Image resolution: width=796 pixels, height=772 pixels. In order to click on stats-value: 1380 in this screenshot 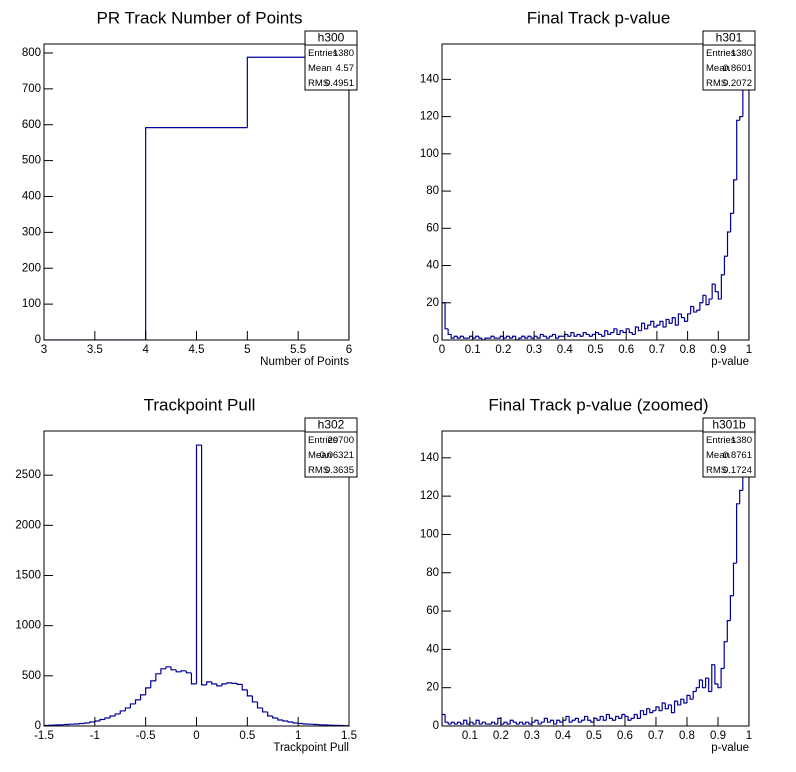, I will do `click(343, 53)`.